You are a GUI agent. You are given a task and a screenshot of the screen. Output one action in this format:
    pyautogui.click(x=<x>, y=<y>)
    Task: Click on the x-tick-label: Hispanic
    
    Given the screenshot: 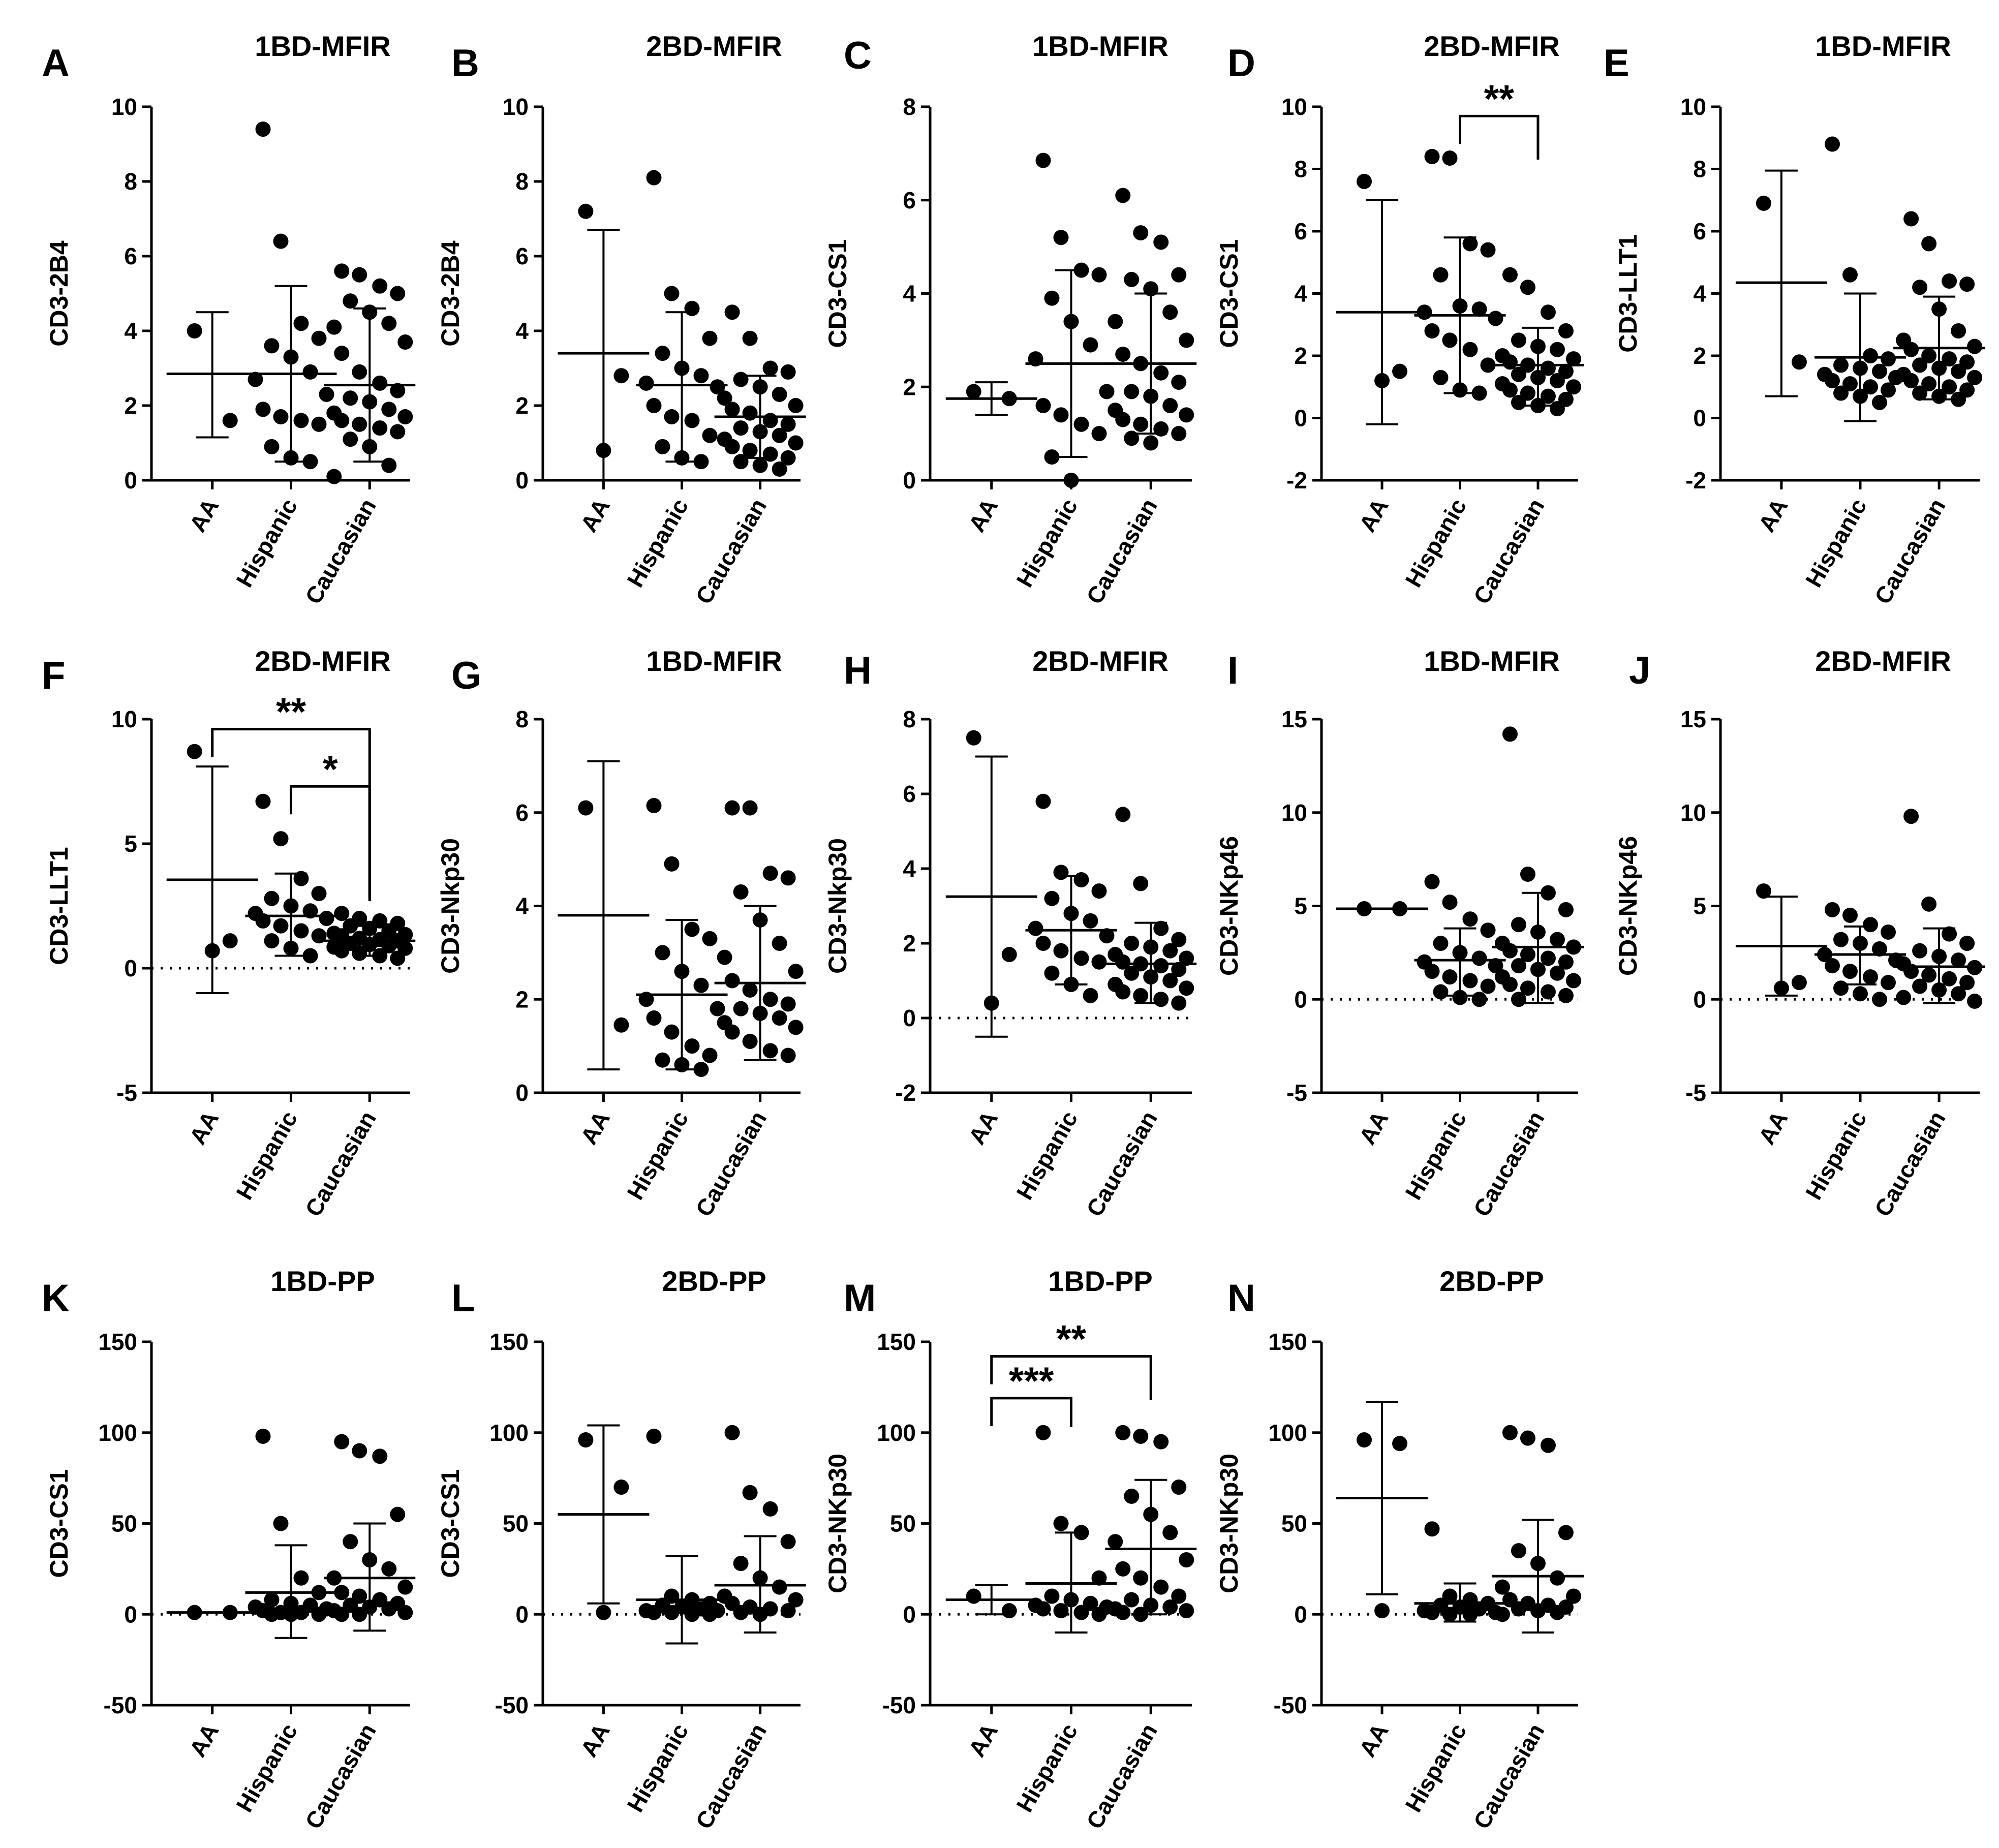 What is the action you would take?
    pyautogui.click(x=1435, y=1155)
    